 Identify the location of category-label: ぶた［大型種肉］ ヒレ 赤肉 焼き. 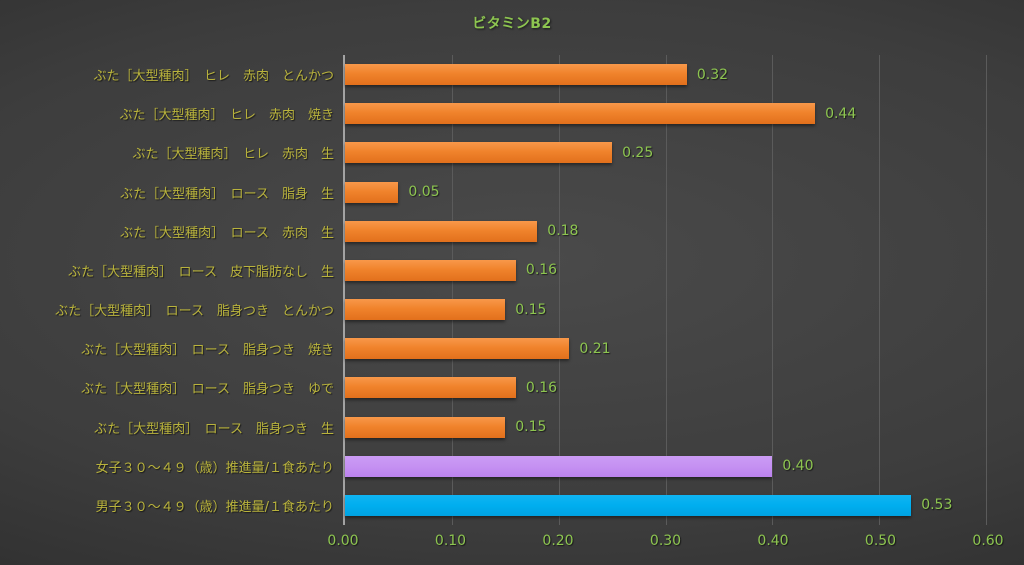
(226, 116).